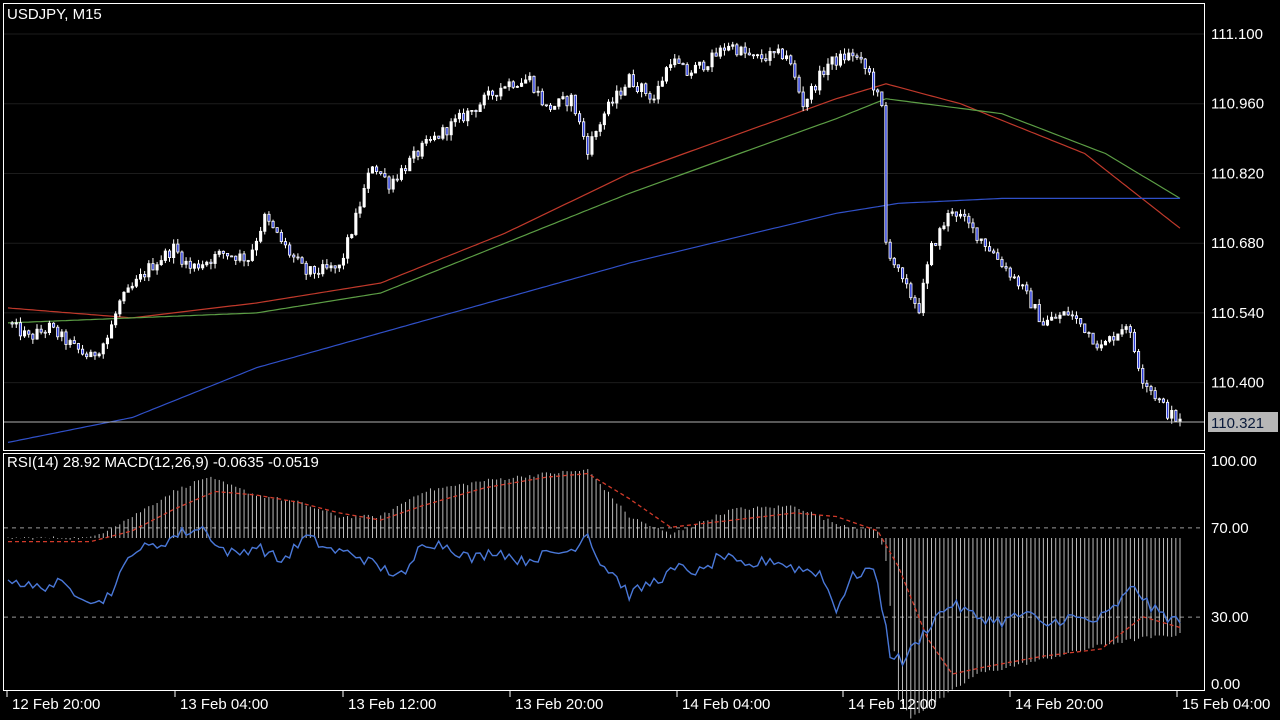  What do you see at coordinates (1226, 704) in the screenshot?
I see `time-tick-label: 15 Feb 04:00` at bounding box center [1226, 704].